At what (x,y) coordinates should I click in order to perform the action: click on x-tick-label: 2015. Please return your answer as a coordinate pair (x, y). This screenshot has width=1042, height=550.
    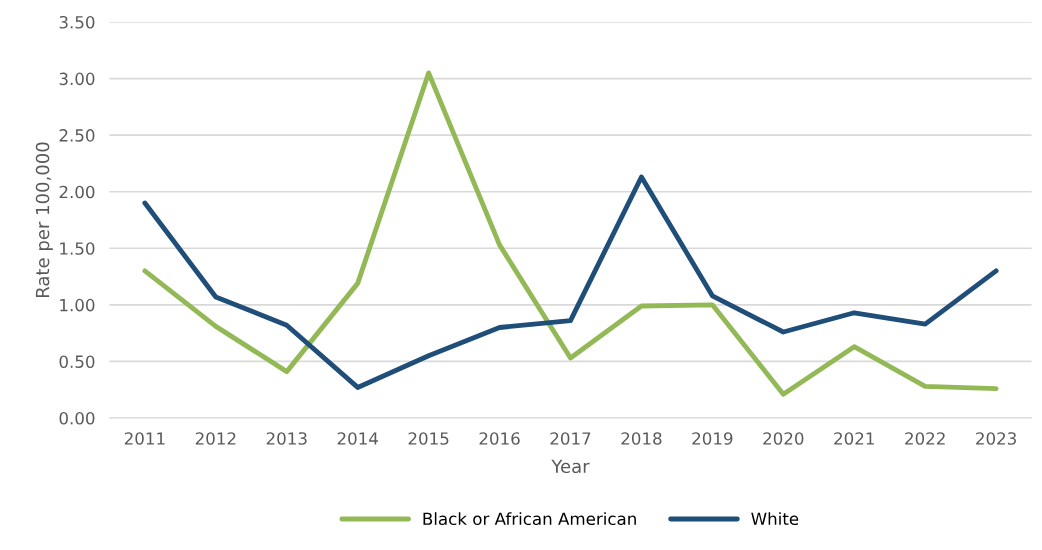
    Looking at the image, I should click on (428, 438).